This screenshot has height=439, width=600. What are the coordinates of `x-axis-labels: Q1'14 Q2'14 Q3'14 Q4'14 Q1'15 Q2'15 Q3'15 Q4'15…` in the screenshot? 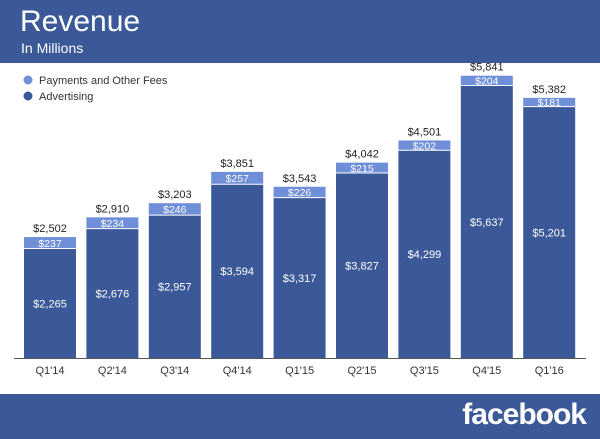 It's located at (299, 371).